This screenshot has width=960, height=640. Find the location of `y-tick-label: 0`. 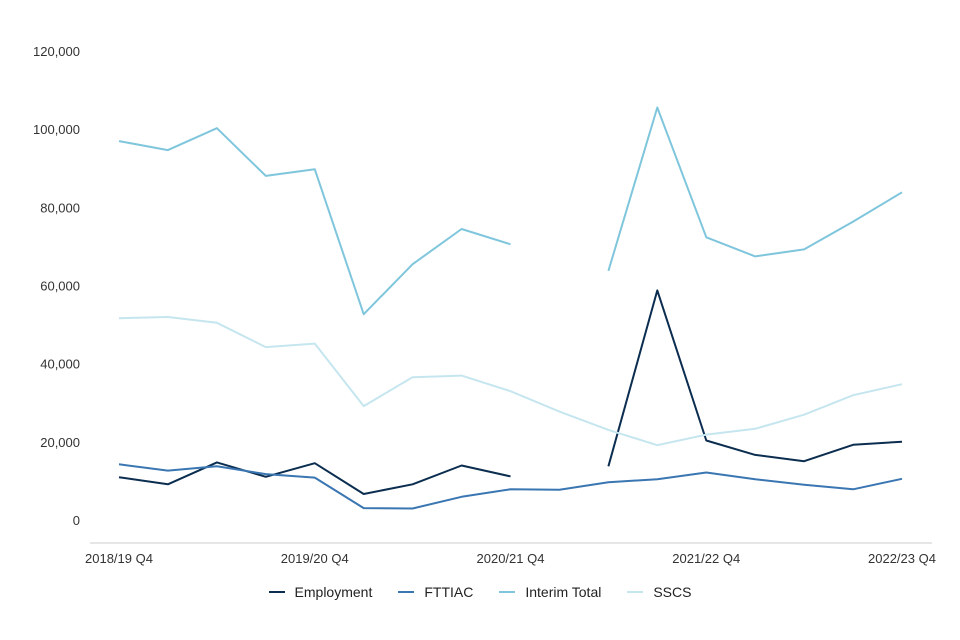

y-tick-label: 0 is located at coordinates (76, 520).